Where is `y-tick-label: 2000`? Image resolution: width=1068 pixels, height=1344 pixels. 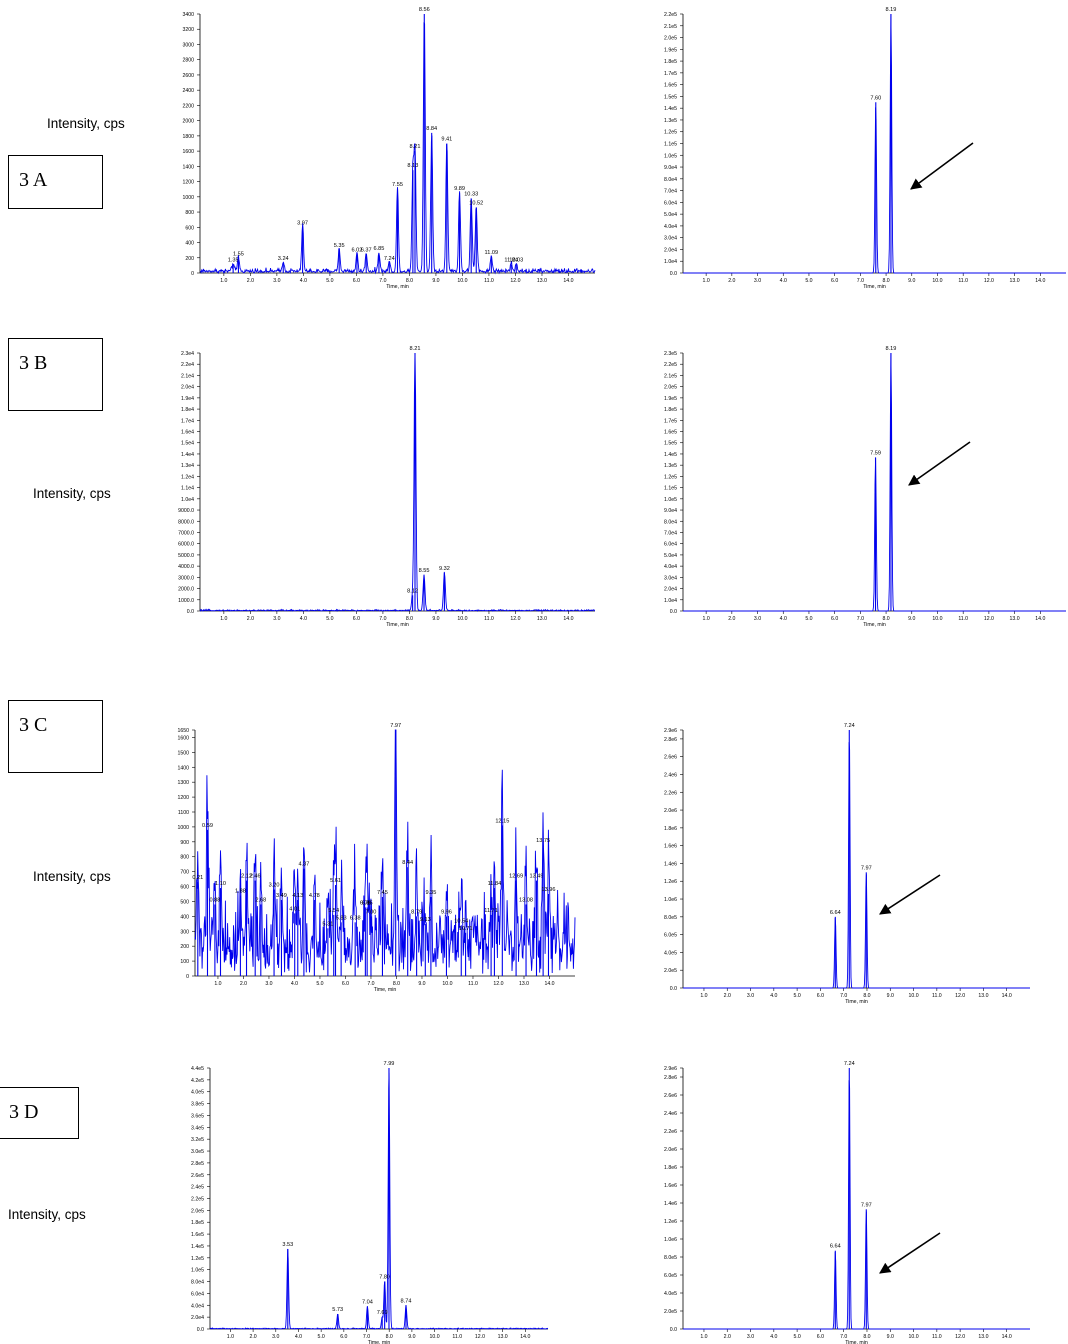 y-tick-label: 2000 is located at coordinates (188, 122).